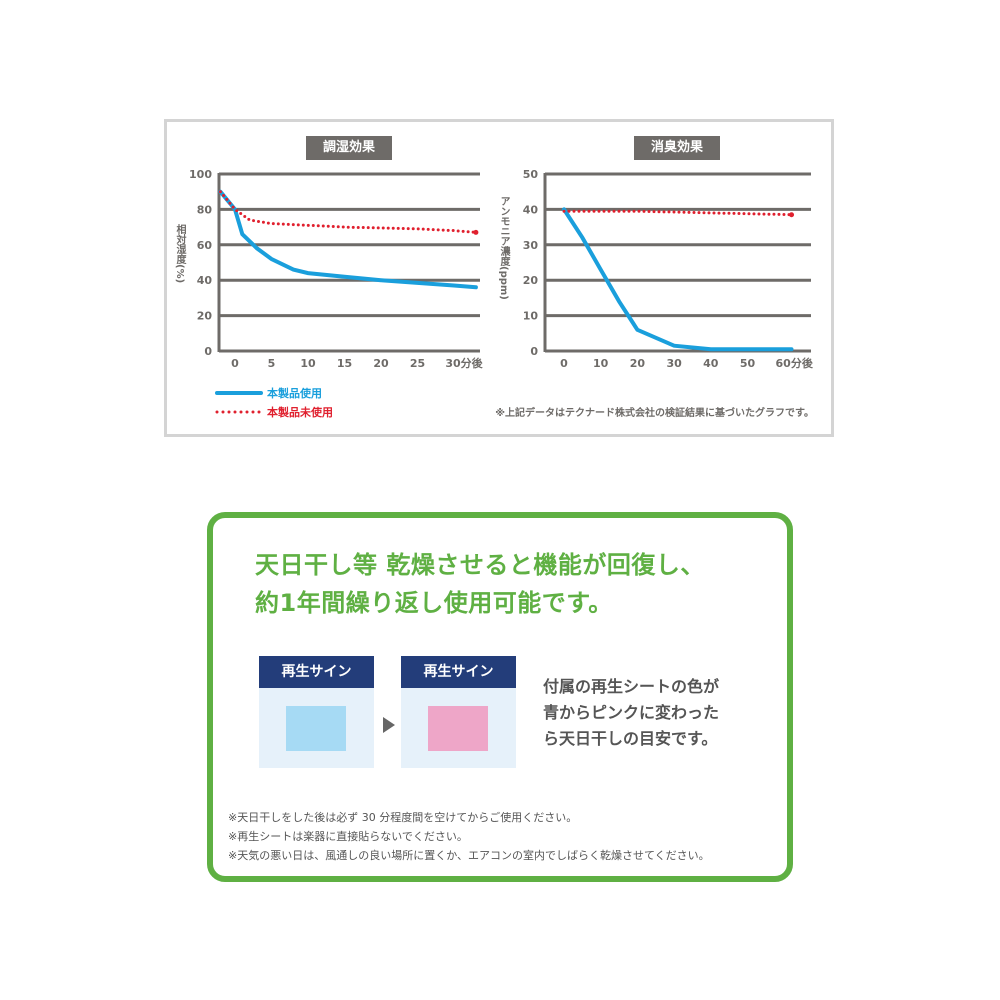  Describe the element at coordinates (480, 565) in the screenshot. I see `headline-line-1: 天日干し等 乾燥させると機能が回復し、` at that location.